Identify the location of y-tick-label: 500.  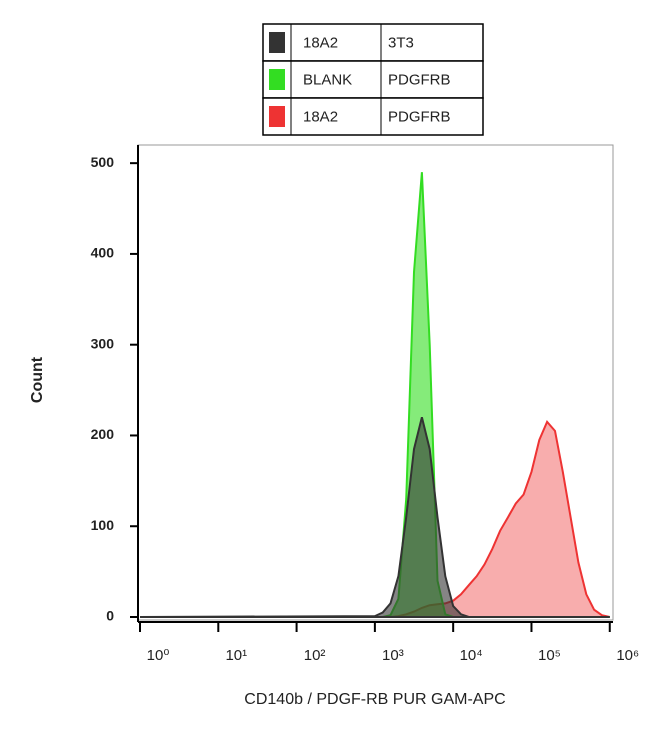
(103, 162).